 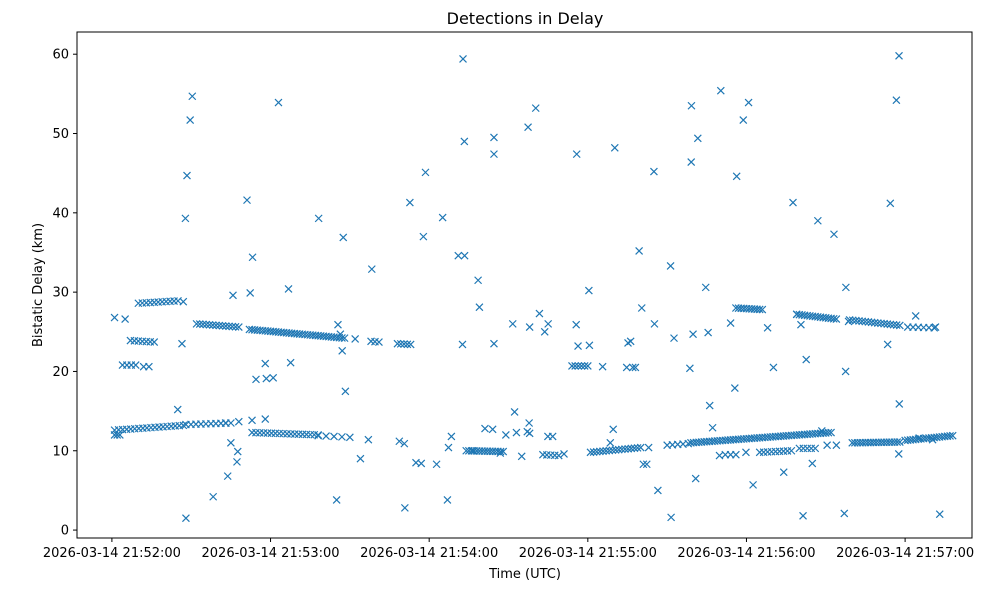 I want to click on x-tick-label: 2026-03-14 21:57:00, so click(x=905, y=553).